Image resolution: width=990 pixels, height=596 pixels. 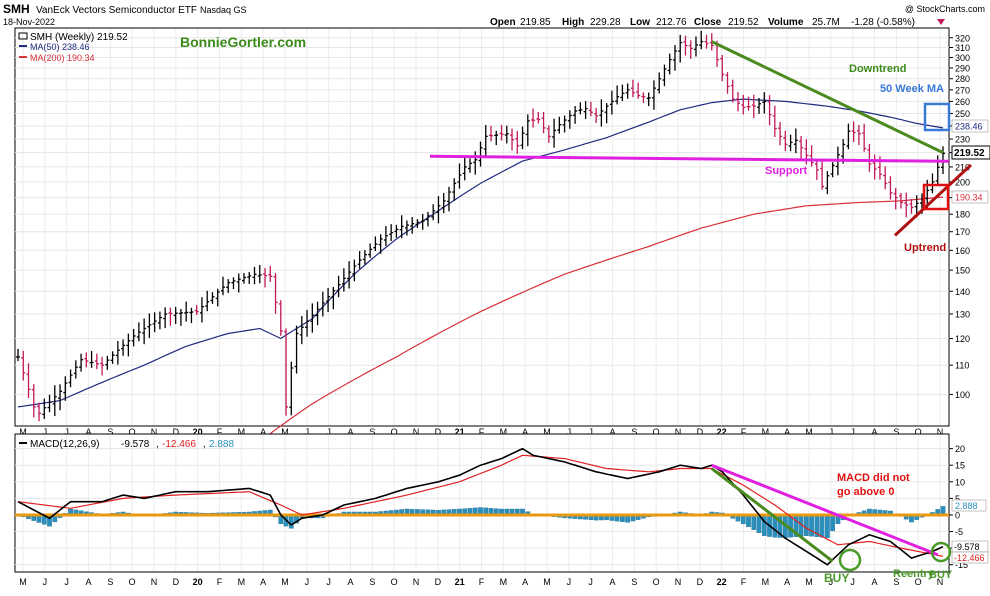 What do you see at coordinates (912, 89) in the screenshot?
I see `ma-week-label: 50 Week MA` at bounding box center [912, 89].